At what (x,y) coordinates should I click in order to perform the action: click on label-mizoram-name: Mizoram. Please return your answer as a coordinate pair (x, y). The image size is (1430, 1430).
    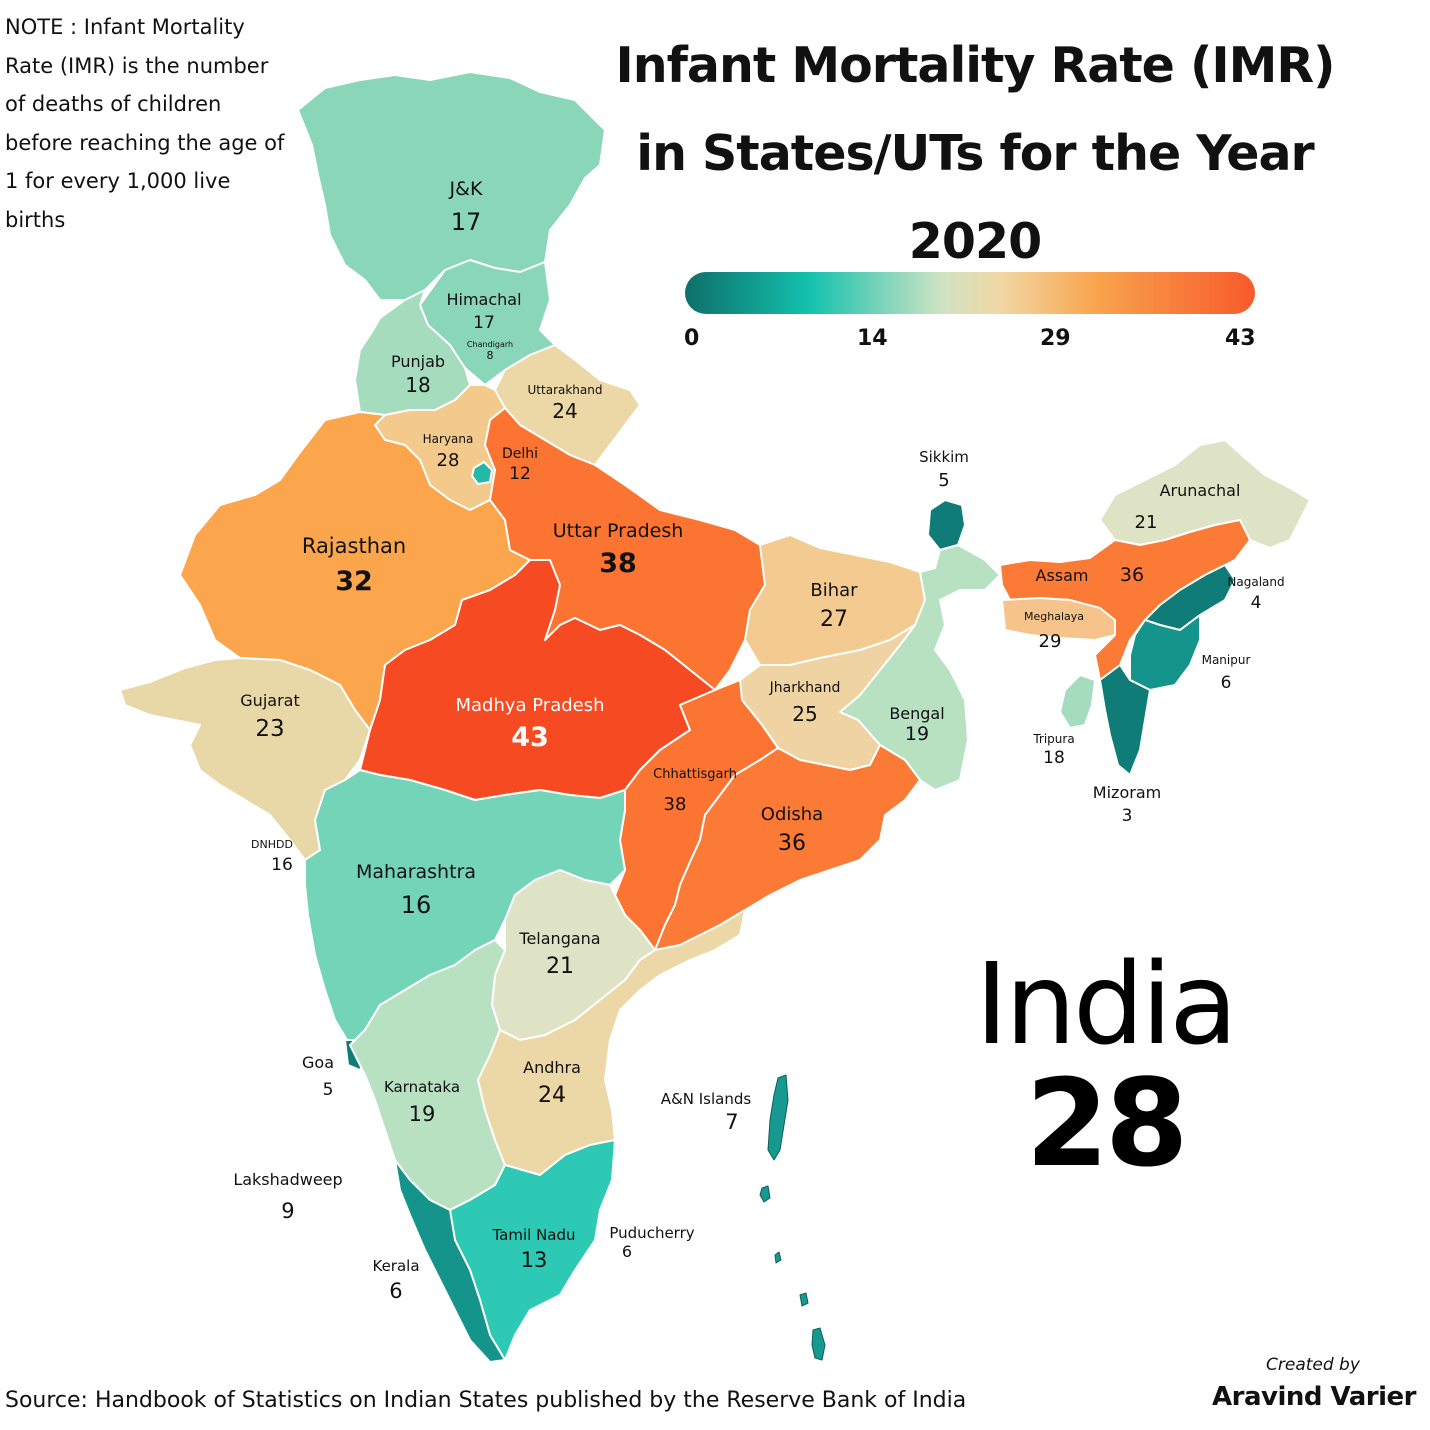
    Looking at the image, I should click on (1127, 792).